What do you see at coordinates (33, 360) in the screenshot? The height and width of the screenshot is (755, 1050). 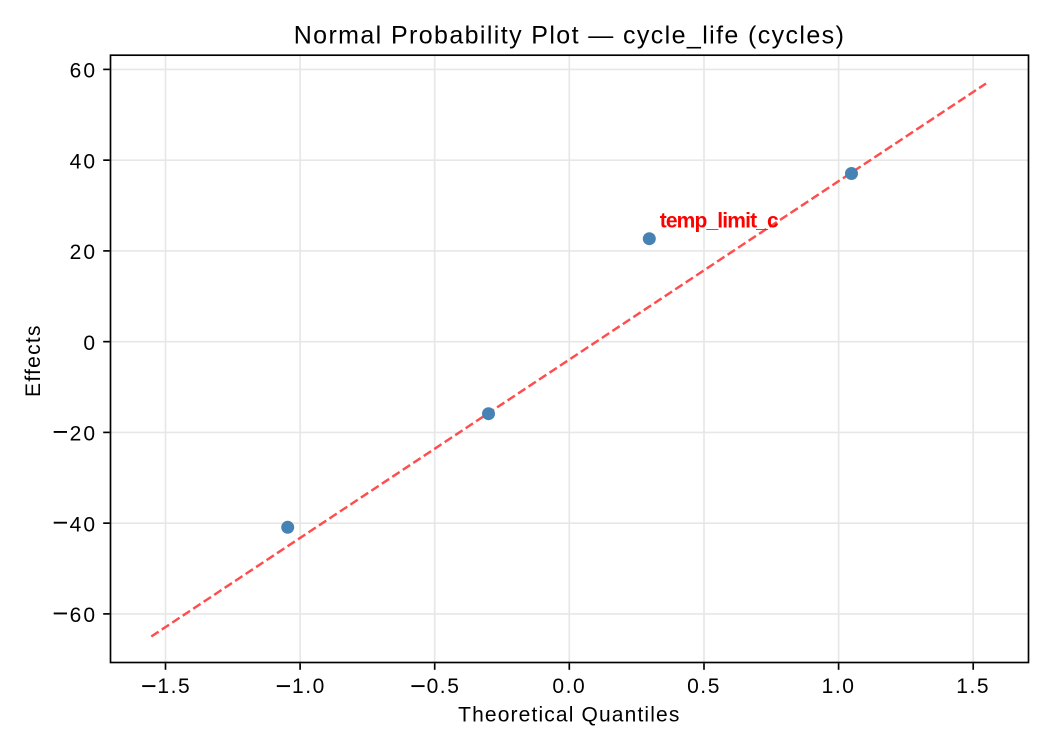 I see `svg-text: Effects` at bounding box center [33, 360].